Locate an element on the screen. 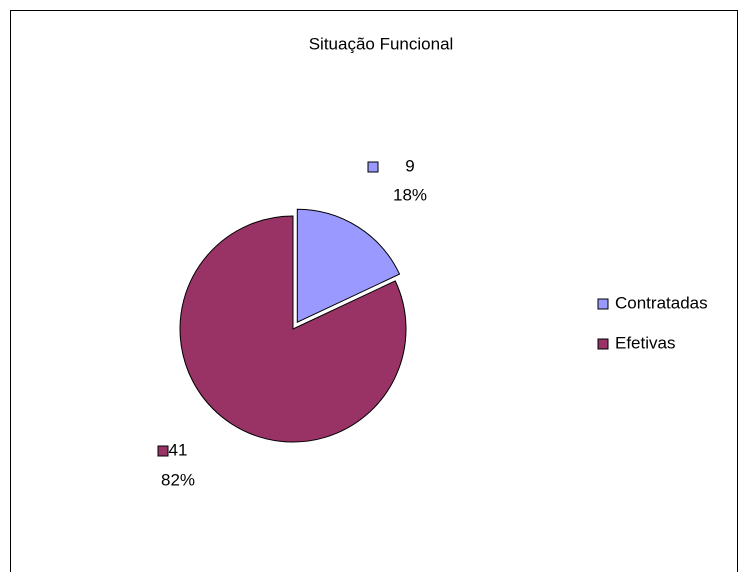  legend-label: Contratadas is located at coordinates (661, 302).